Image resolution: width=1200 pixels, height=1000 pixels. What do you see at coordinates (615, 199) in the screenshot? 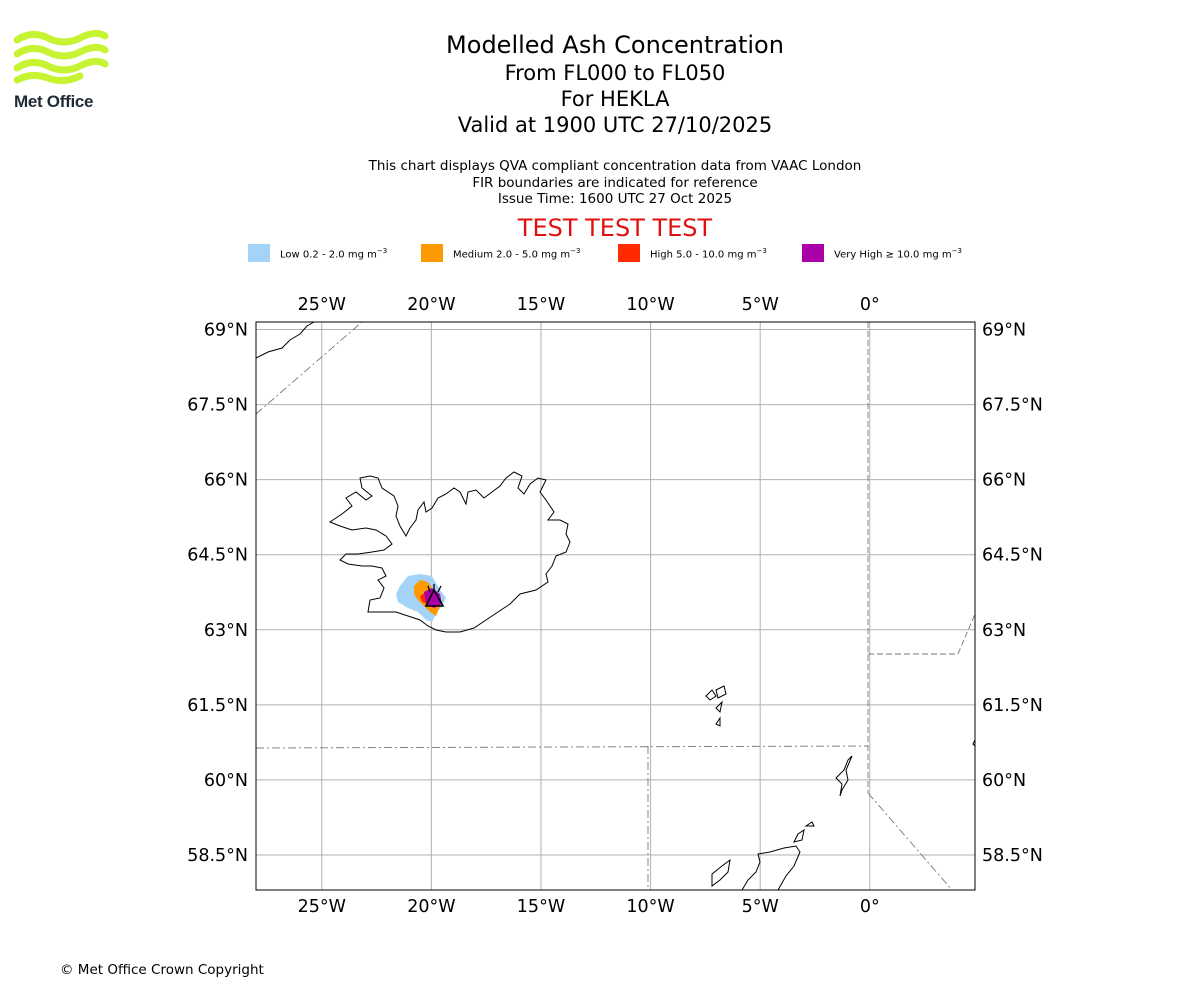
I see `issue-time: Issue Time: 1600 UTC 27 Oct 2025` at bounding box center [615, 199].